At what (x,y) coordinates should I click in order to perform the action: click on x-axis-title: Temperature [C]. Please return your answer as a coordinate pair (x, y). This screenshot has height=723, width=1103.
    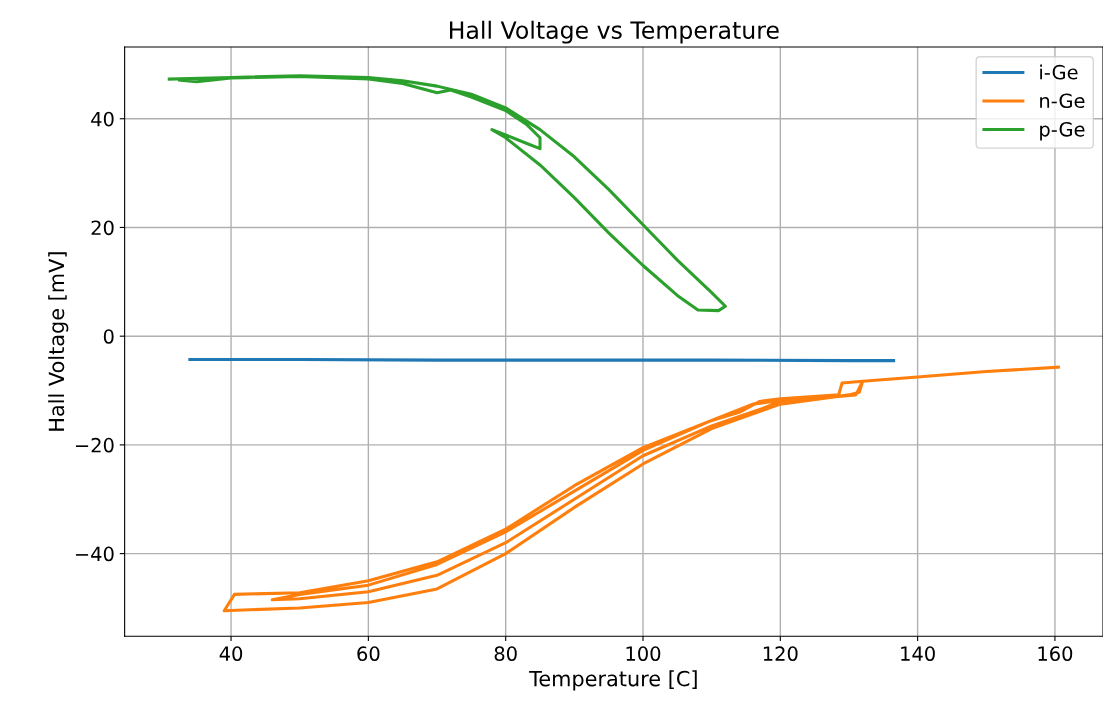
    Looking at the image, I should click on (613, 680).